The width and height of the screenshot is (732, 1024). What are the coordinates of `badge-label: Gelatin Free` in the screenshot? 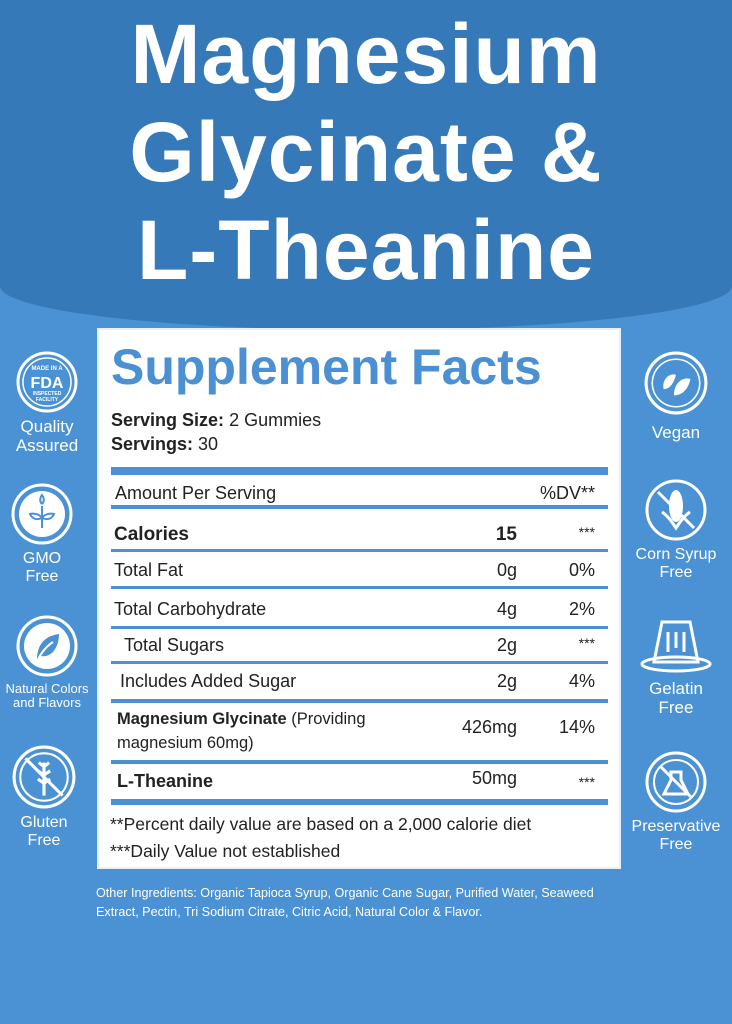 It's located at (676, 698).